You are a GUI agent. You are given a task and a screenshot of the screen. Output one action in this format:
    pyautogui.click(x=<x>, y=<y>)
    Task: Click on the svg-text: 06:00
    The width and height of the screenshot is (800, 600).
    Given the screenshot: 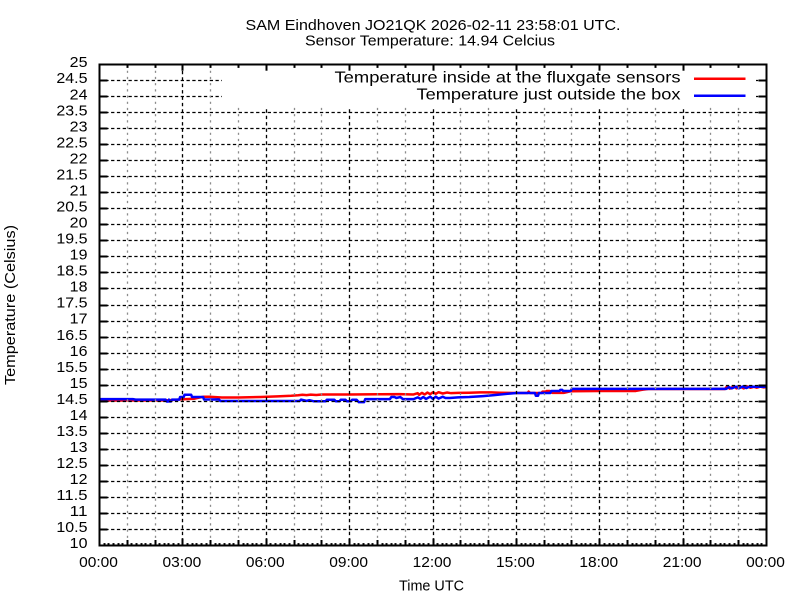 What is the action you would take?
    pyautogui.click(x=265, y=562)
    